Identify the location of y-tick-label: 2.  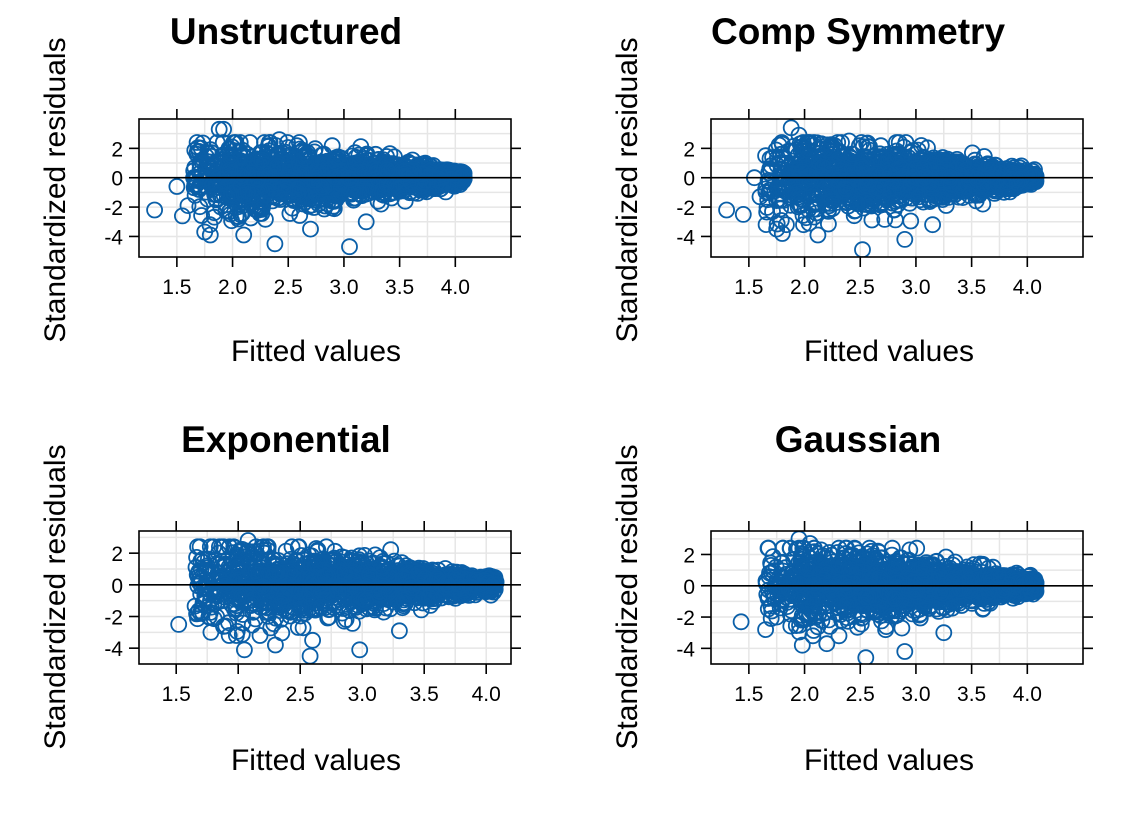
(117, 149).